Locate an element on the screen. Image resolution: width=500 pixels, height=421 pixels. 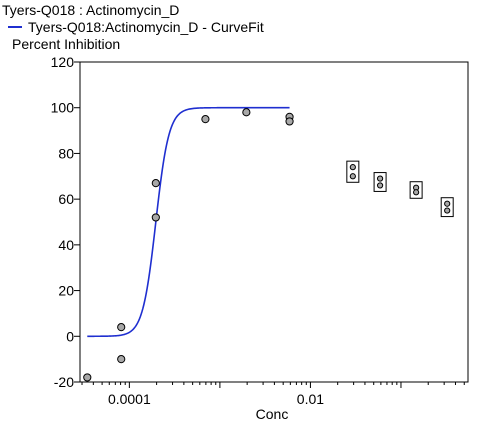
y-tick-label: 80 is located at coordinates (66, 153).